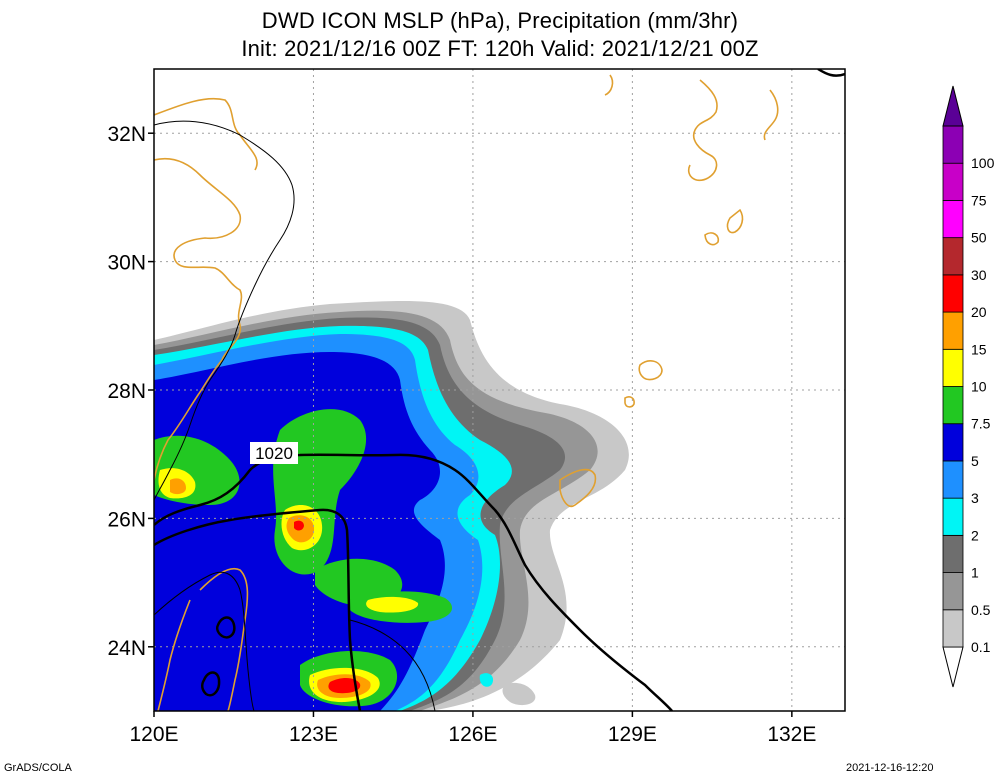 This screenshot has height=779, width=1000. Describe the element at coordinates (981, 610) in the screenshot. I see `colorbar-label-1: 0.5` at that location.